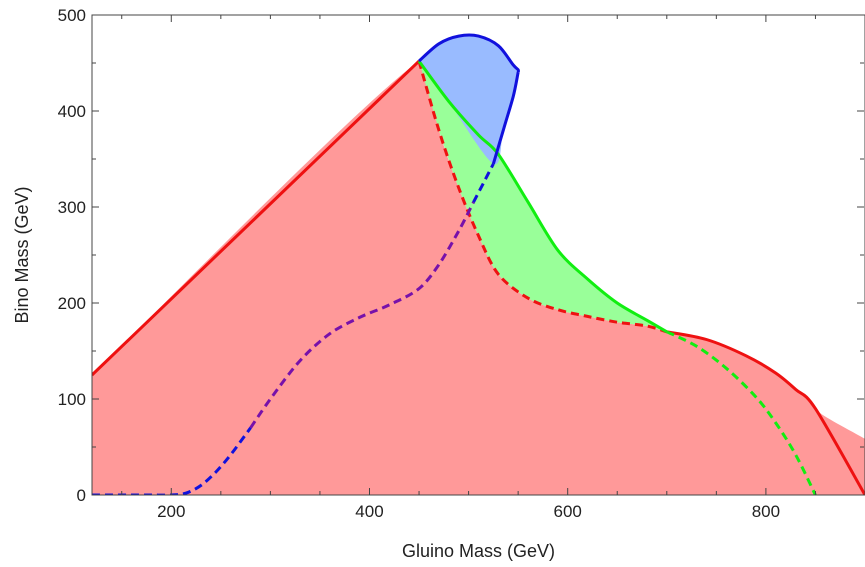  Describe the element at coordinates (369, 511) in the screenshot. I see `x-tick-label: 400` at that location.